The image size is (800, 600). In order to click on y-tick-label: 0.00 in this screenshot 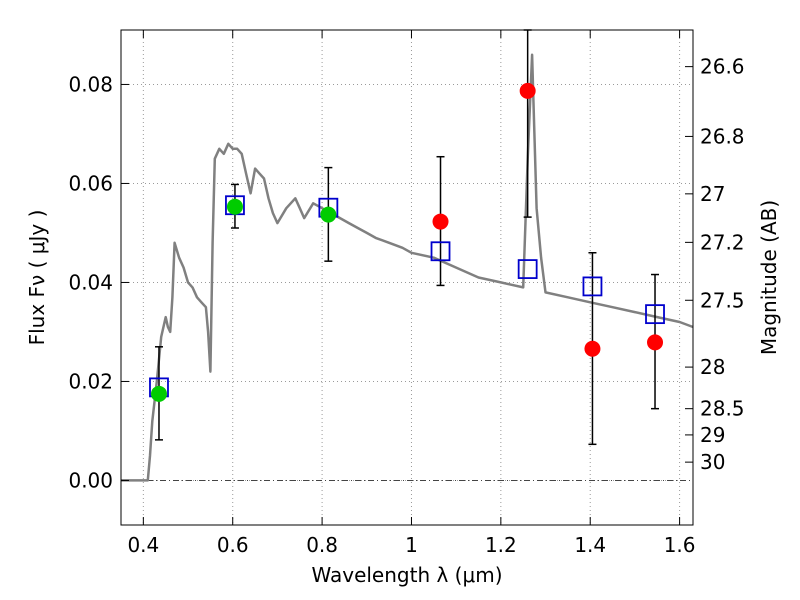, I will do `click(90, 480)`.